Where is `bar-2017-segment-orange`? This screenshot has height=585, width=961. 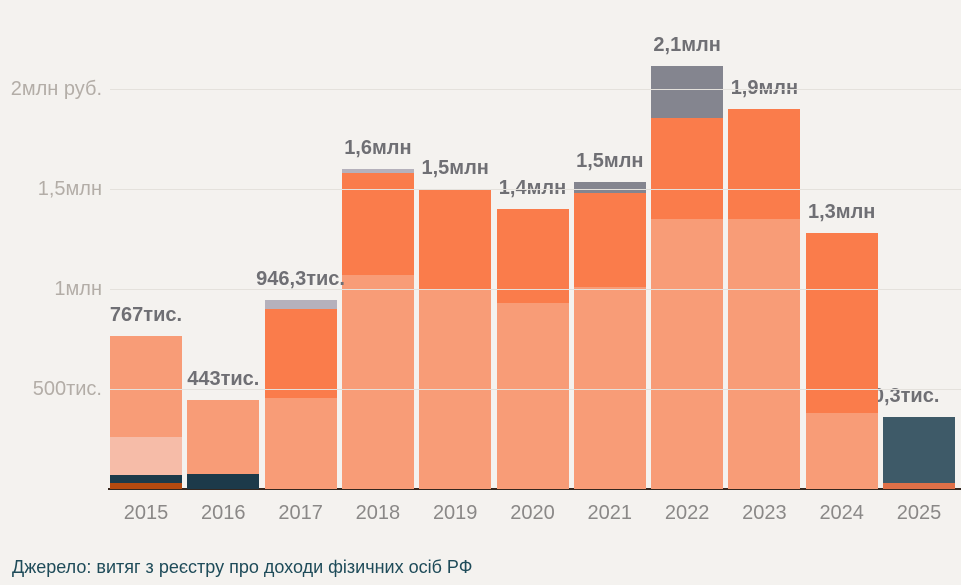
bar-2017-segment-orange is located at coordinates (300, 353).